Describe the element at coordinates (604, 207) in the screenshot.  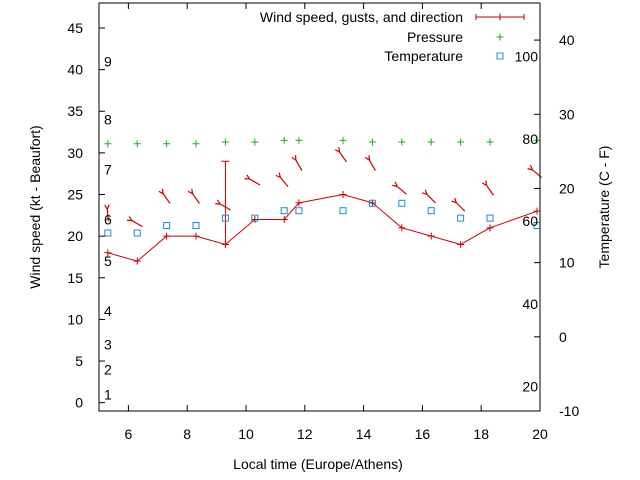
I see `y2-axis-label: Temperature (C - F)` at that location.